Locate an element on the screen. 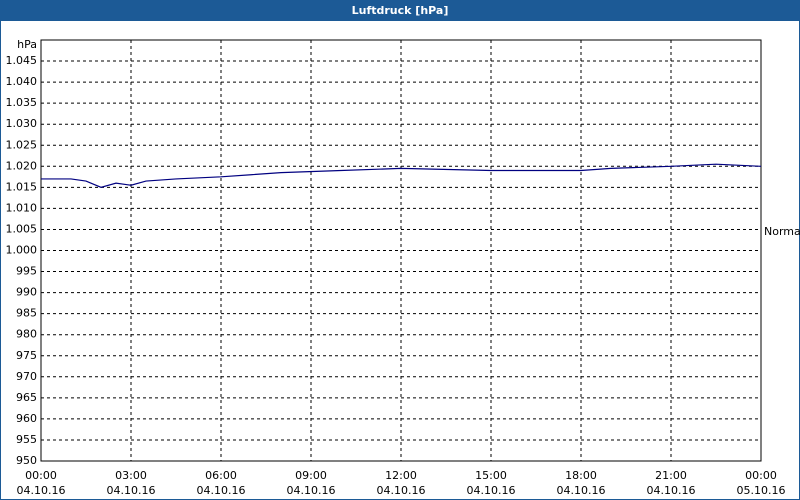 This screenshot has width=800, height=500. y-tick-label: 1.010 is located at coordinates (22, 207).